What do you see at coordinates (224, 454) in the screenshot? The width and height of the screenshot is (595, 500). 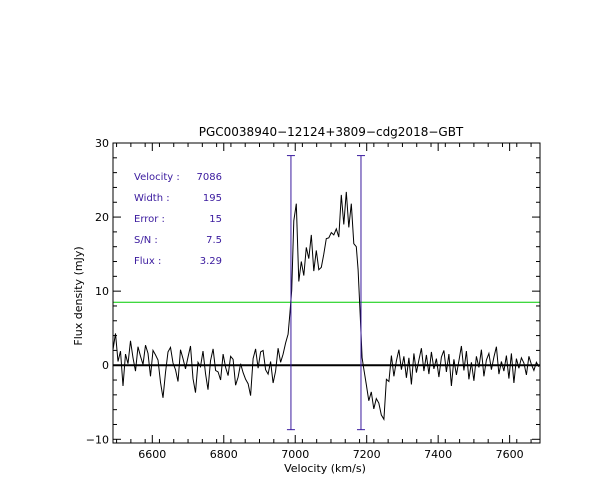 I see `x-tick-label: 6800` at bounding box center [224, 454].